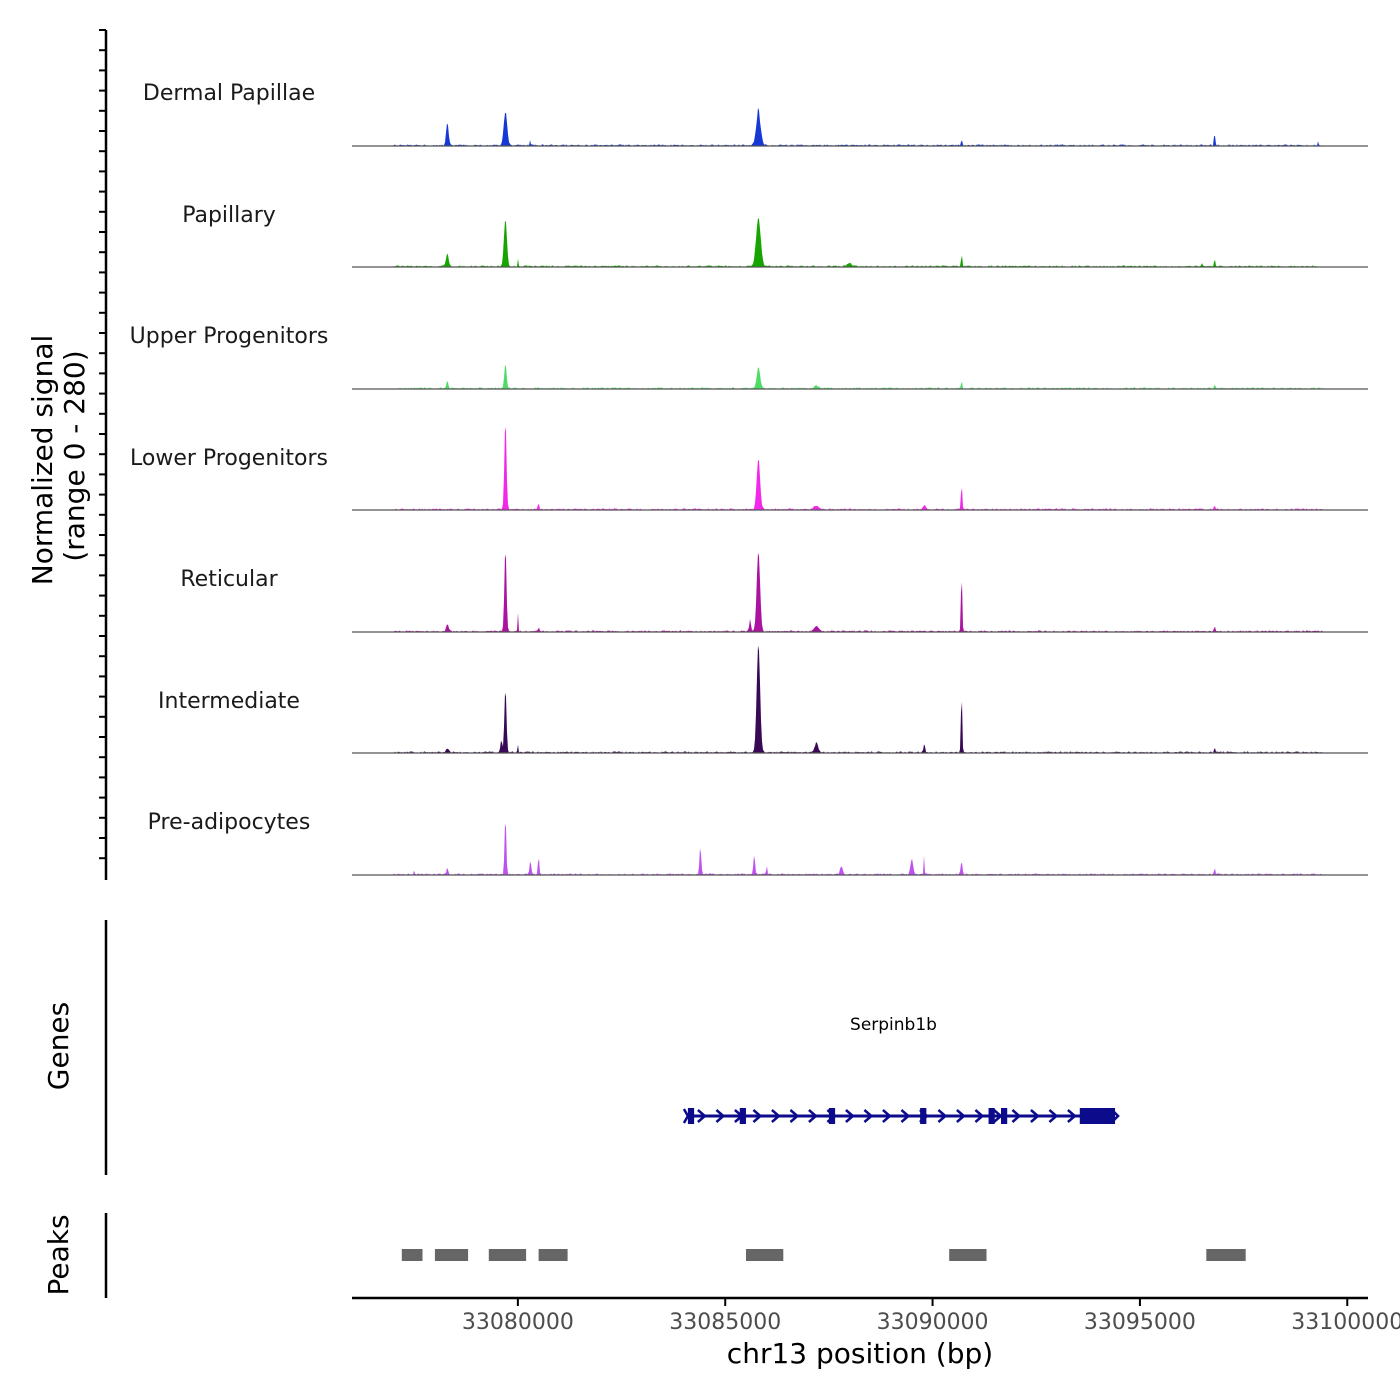 This screenshot has height=1400, width=1400. Describe the element at coordinates (74, 455) in the screenshot. I see `signal-axis-title-line2: (range 0 - 280)` at that location.